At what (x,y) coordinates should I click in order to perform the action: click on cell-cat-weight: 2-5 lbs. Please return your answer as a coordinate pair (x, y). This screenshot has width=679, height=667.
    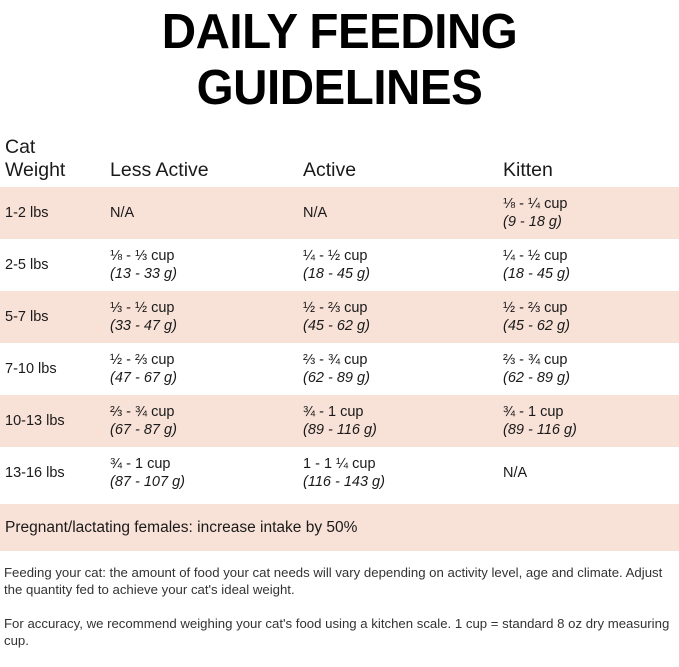
    Looking at the image, I should click on (27, 265).